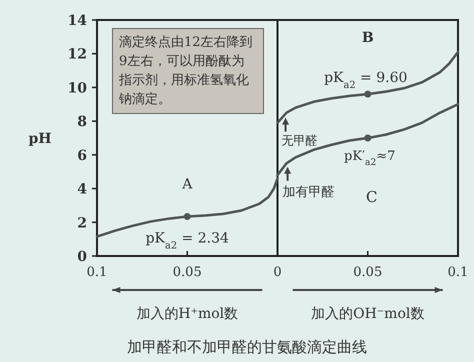  Describe the element at coordinates (367, 314) in the screenshot. I see `text: 加入的OH⁻mol数` at that location.